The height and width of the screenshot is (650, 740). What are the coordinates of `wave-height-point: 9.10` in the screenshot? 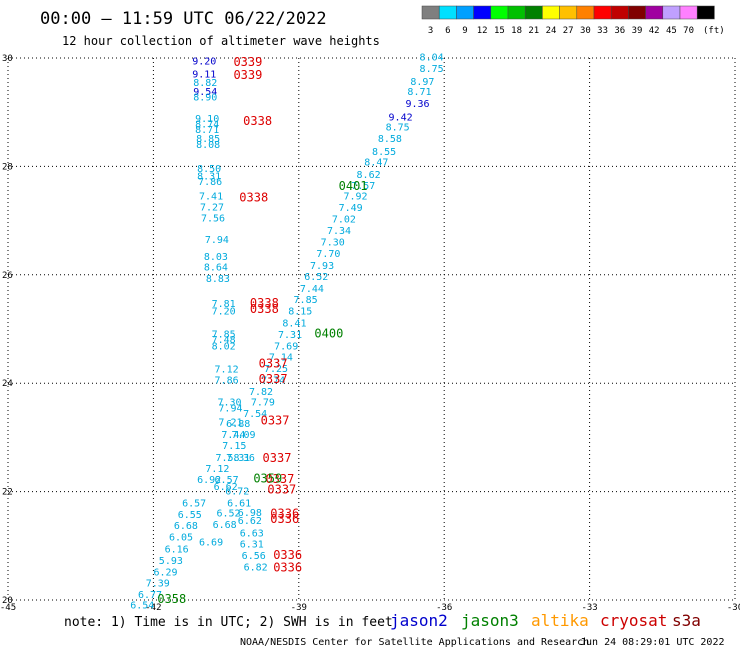 It's located at (207, 119).